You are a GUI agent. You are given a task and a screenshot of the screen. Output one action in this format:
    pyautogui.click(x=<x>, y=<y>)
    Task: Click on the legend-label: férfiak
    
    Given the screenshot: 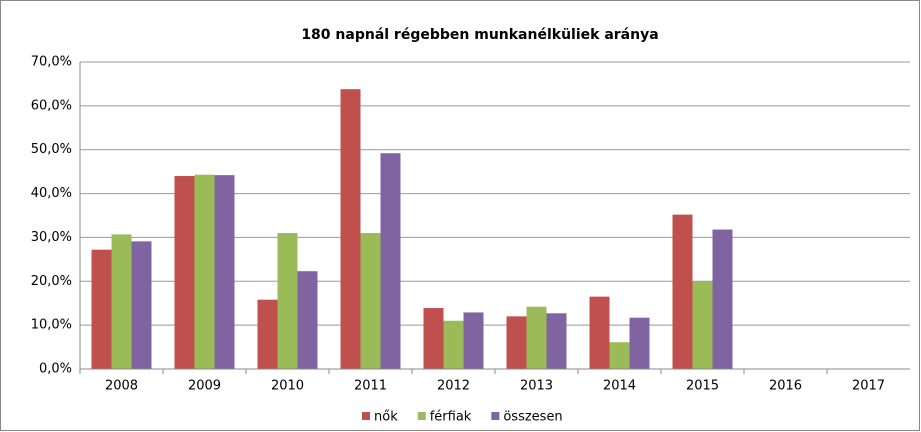 What is the action you would take?
    pyautogui.click(x=451, y=417)
    